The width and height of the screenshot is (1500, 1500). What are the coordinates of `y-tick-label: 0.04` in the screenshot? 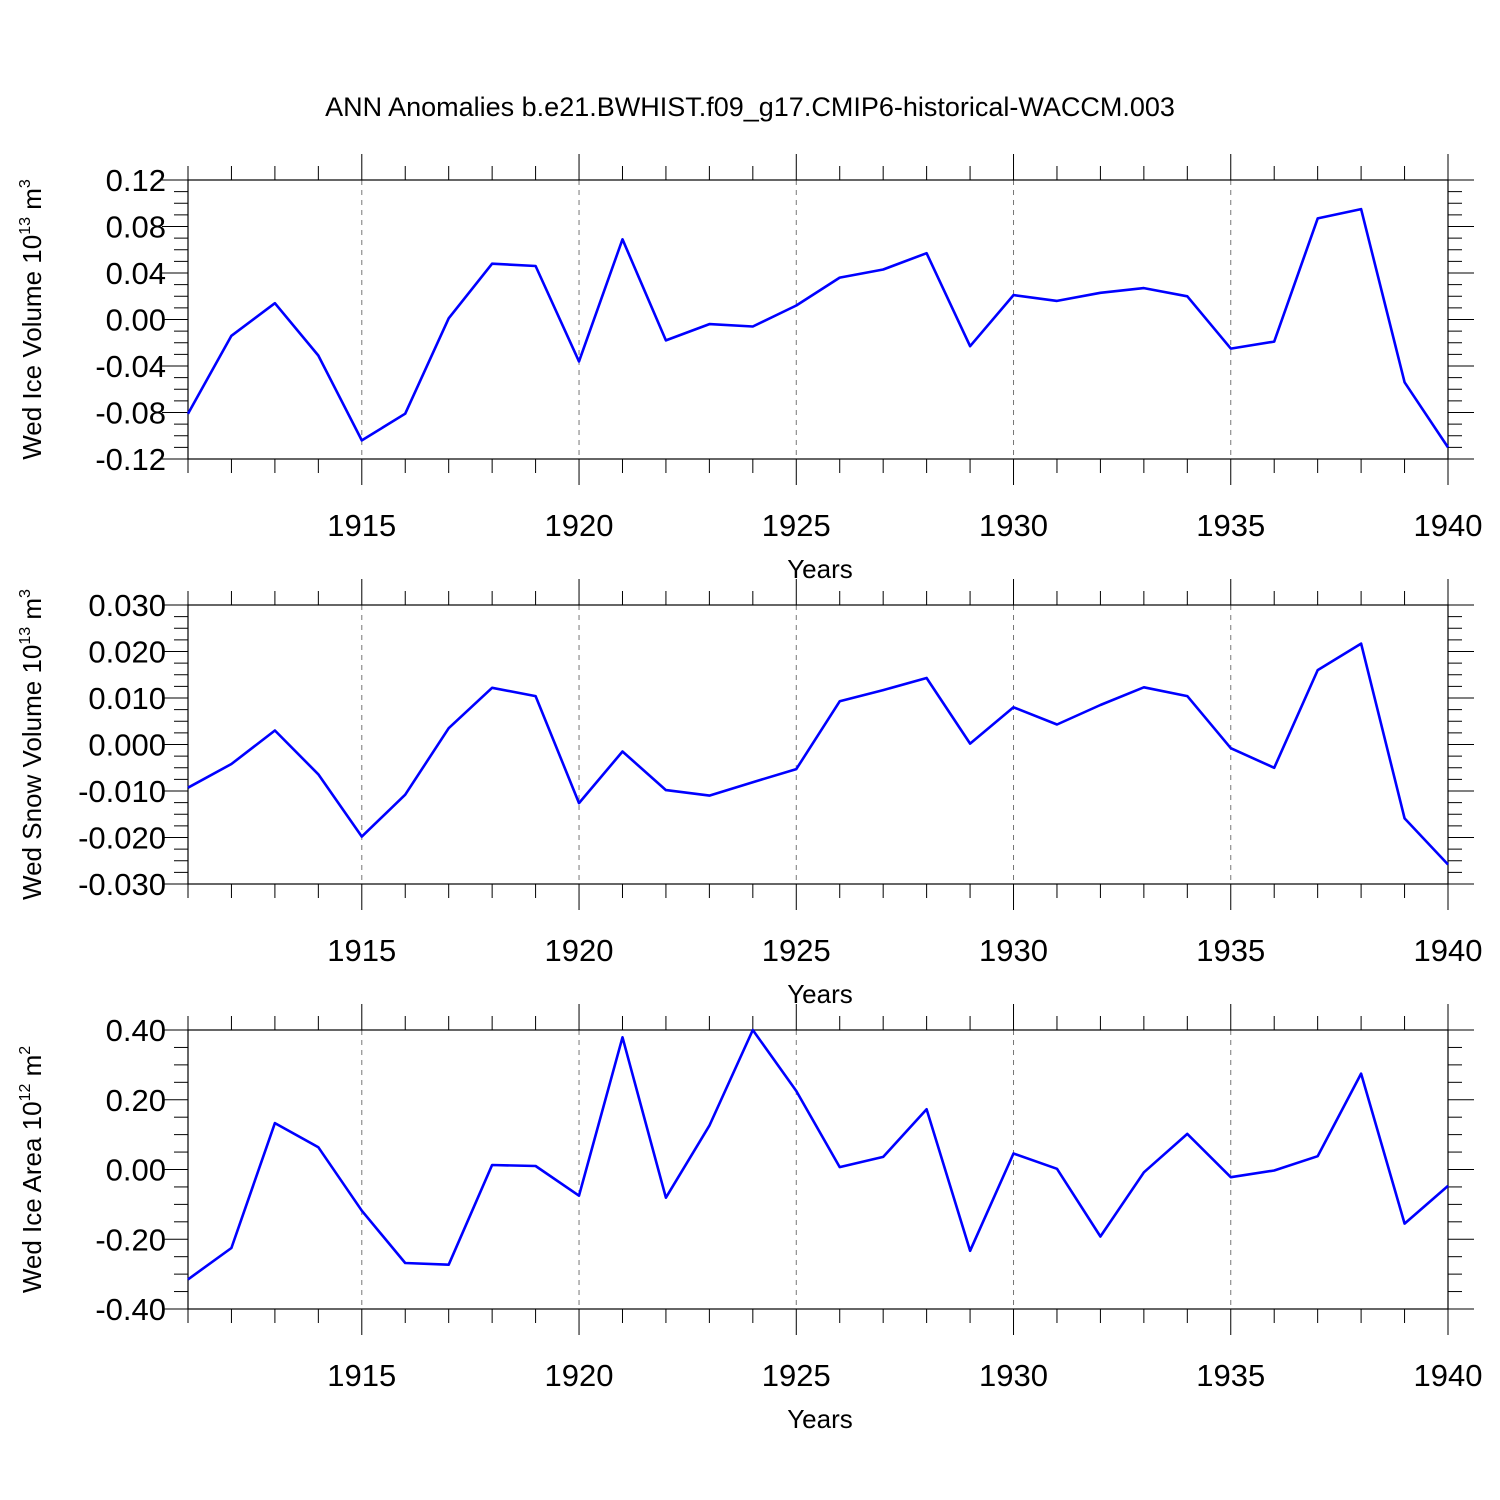 It's located at (136, 273).